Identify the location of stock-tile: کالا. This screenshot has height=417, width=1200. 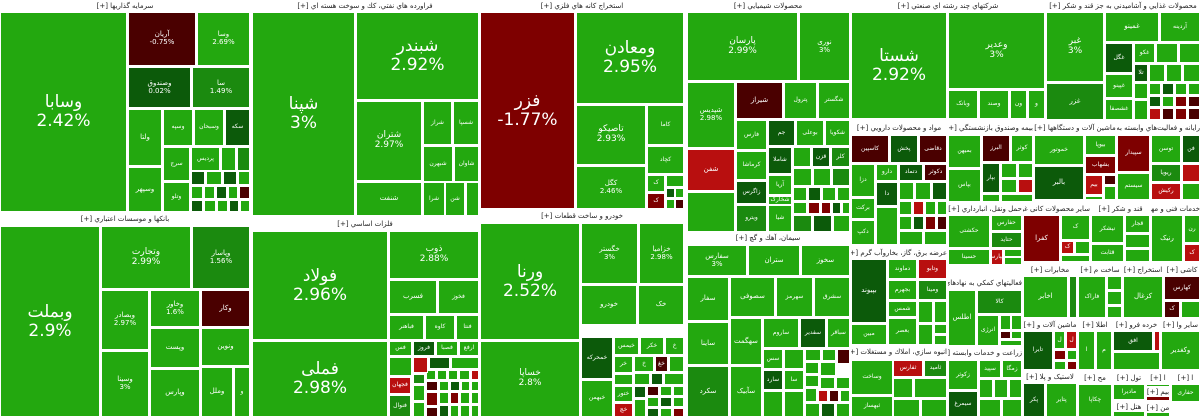
(999, 302).